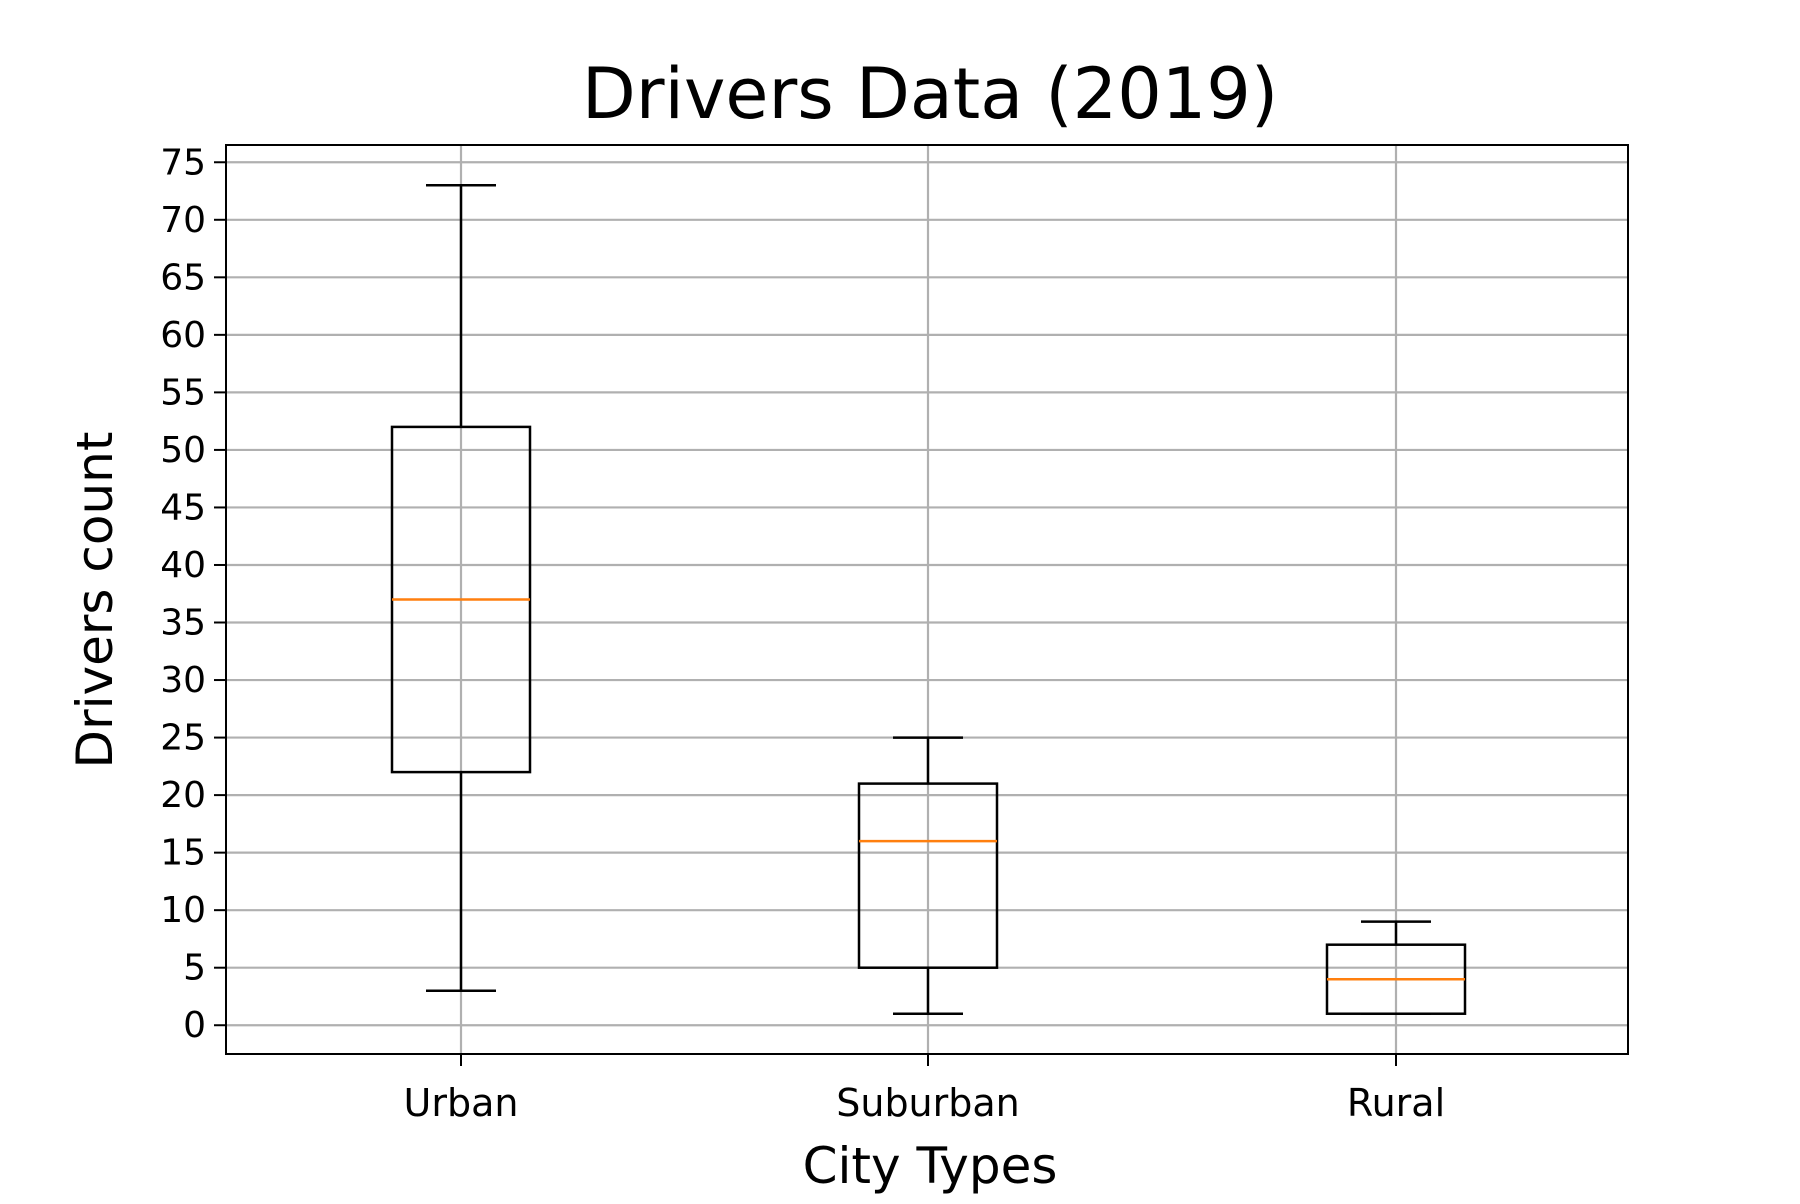 This screenshot has height=1204, width=1800. What do you see at coordinates (930, 94) in the screenshot?
I see `chart-title: Drivers Data (2019)` at bounding box center [930, 94].